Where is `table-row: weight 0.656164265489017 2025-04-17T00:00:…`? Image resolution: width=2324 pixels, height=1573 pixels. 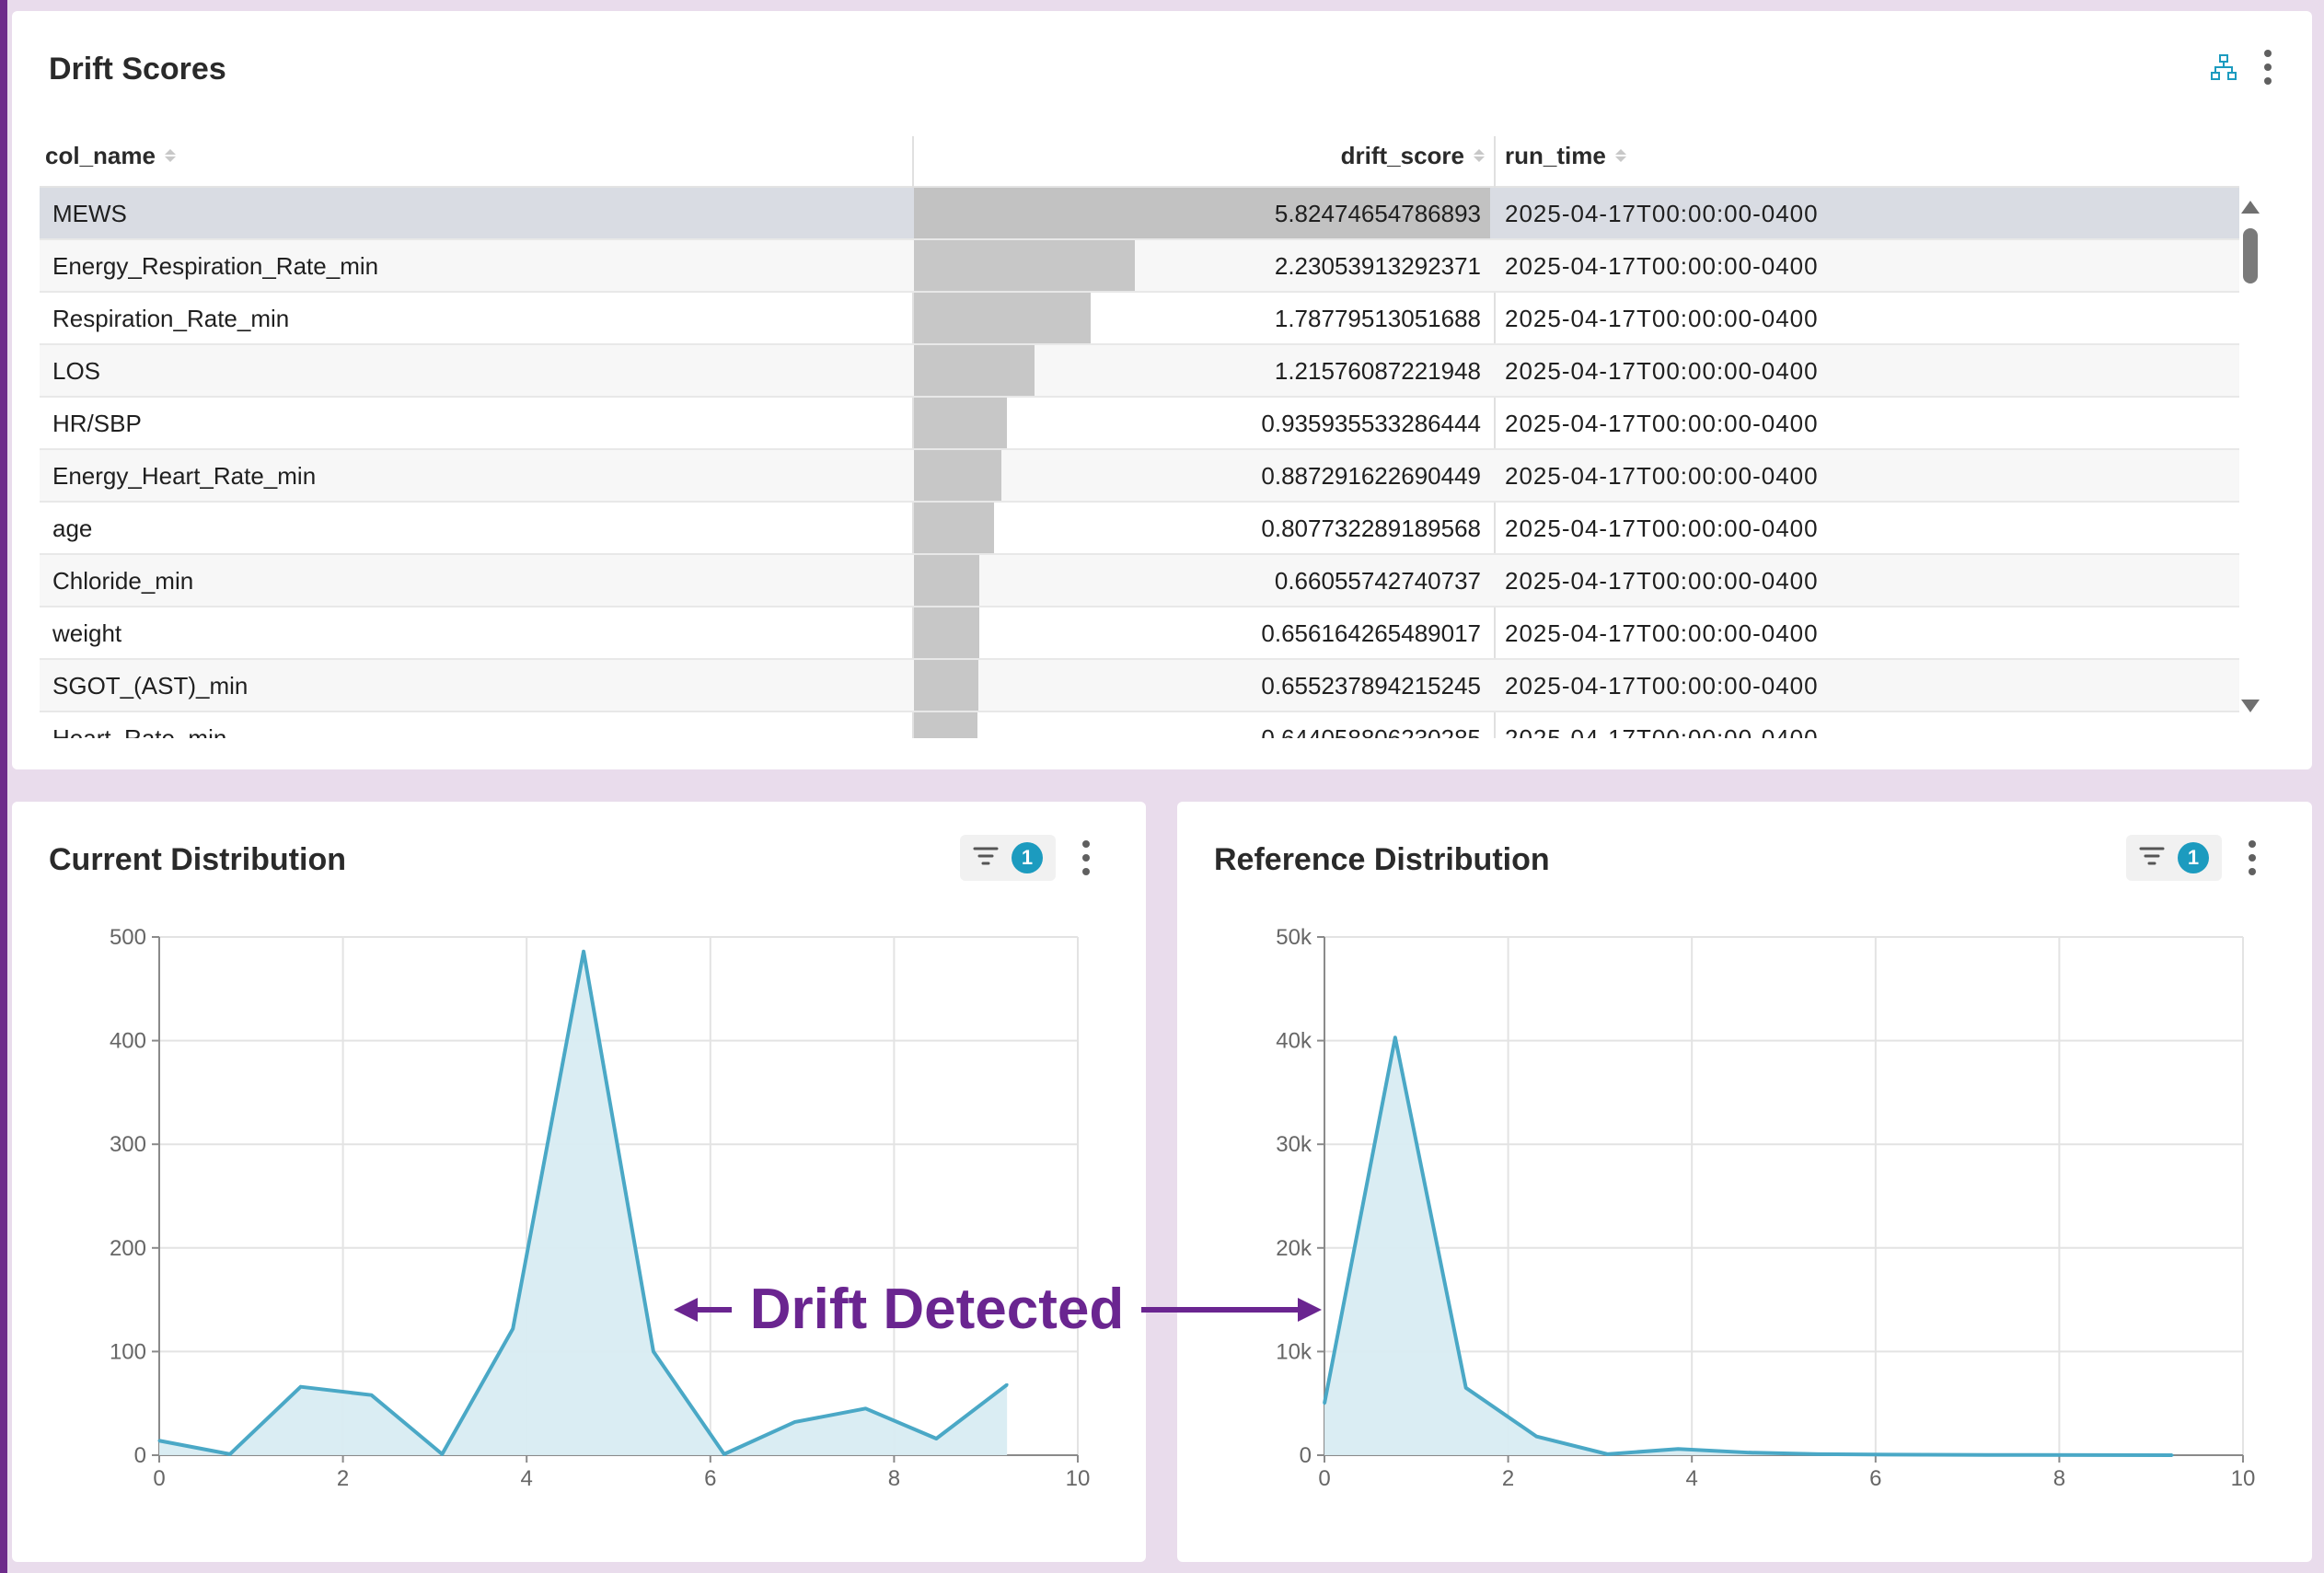 table-row: weight 0.656164265489017 2025-04-17T00:00:… is located at coordinates (1139, 633).